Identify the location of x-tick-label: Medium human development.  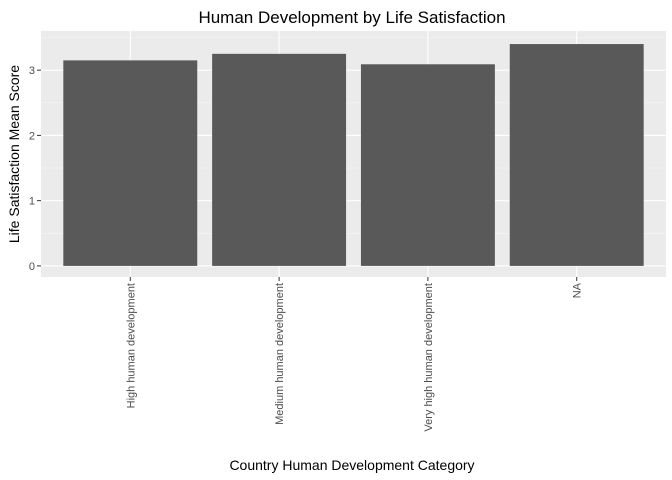
(280, 354).